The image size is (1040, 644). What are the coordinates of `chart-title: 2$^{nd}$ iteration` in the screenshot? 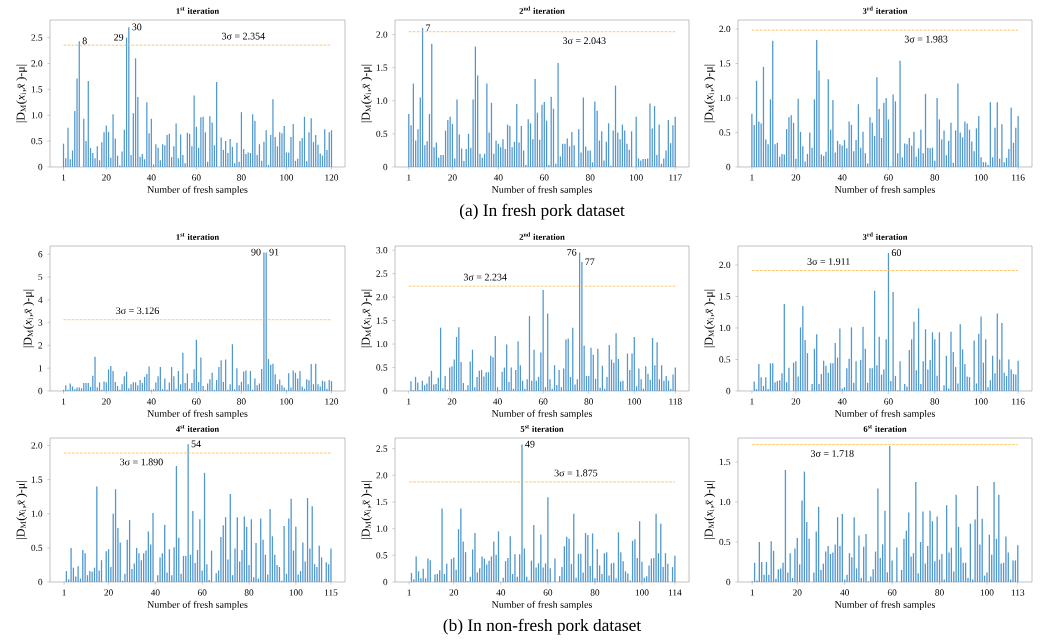 It's located at (542, 10).